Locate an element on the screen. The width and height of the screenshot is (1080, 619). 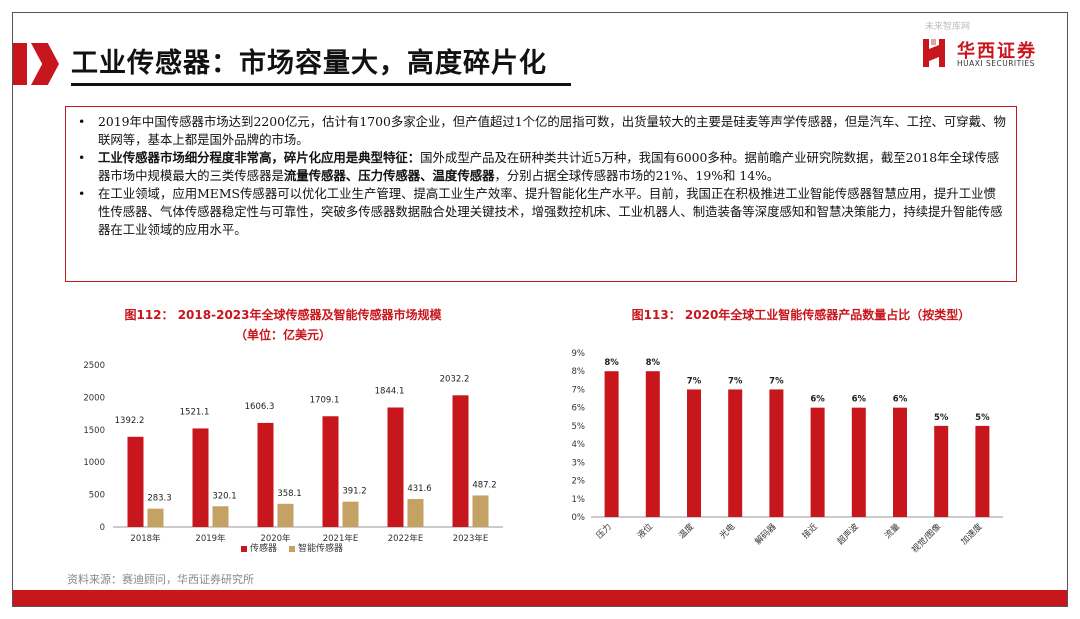
x-tick-label: 2019年 is located at coordinates (210, 538).